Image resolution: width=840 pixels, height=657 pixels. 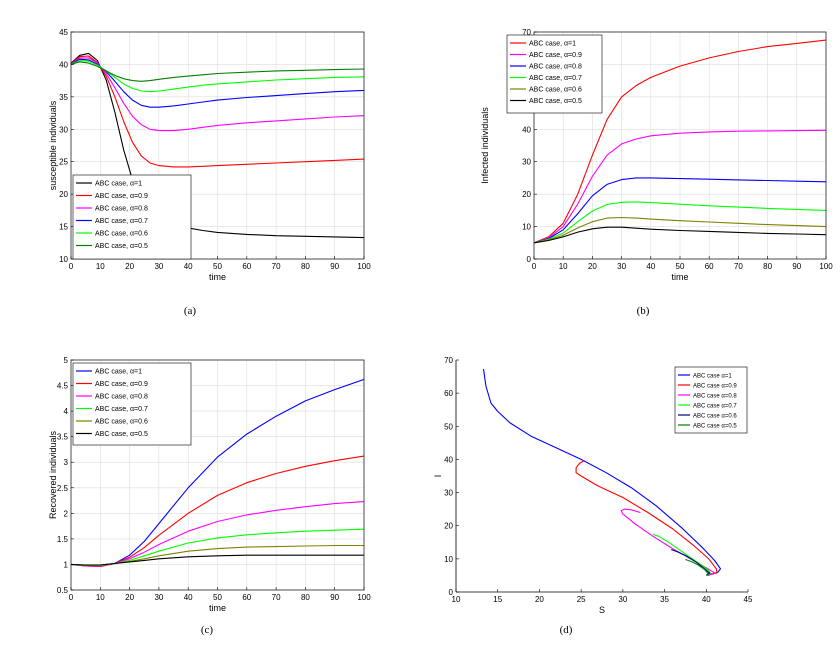 What do you see at coordinates (63, 590) in the screenshot?
I see `y-tick-label: 0.5` at bounding box center [63, 590].